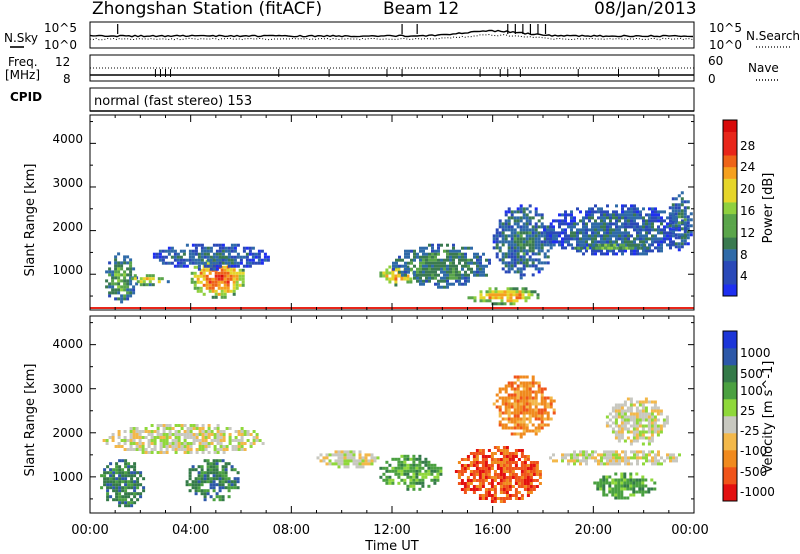  I want to click on velocity-ytick-label-4000: 4000, so click(67, 344).